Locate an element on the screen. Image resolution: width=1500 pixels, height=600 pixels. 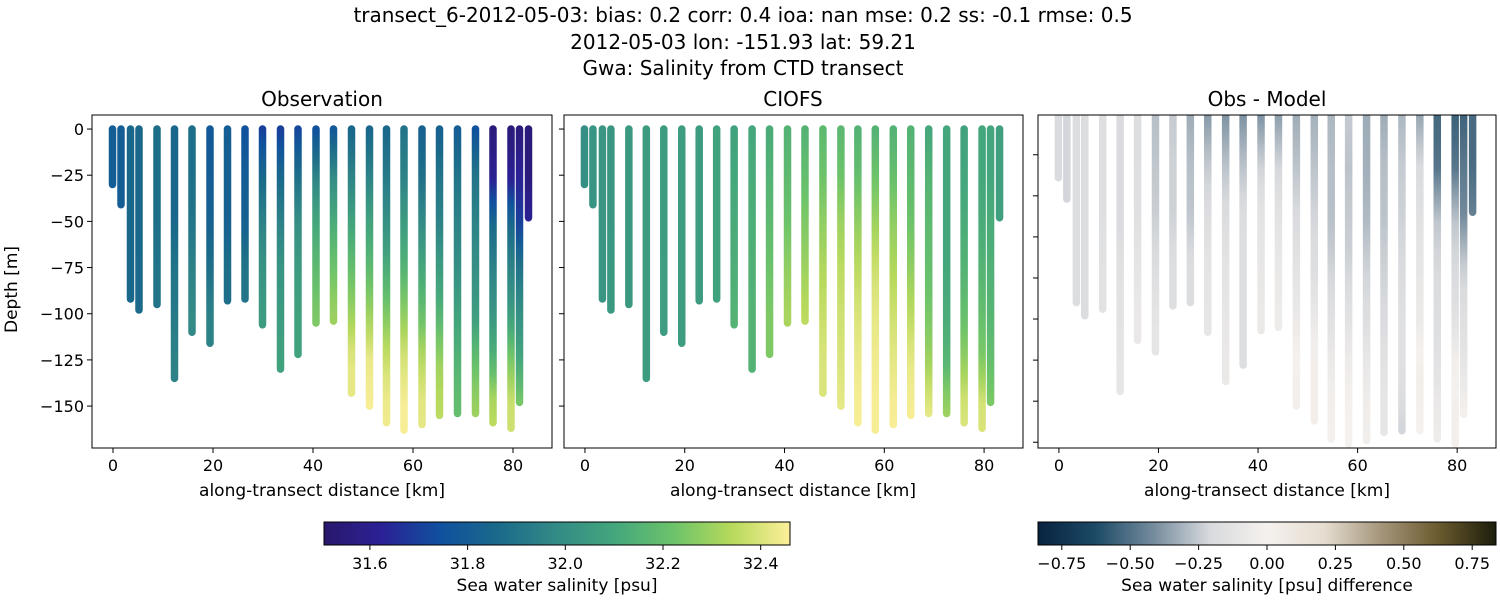
x-axis-label-observation: along-transect distance [km] is located at coordinates (322, 491).